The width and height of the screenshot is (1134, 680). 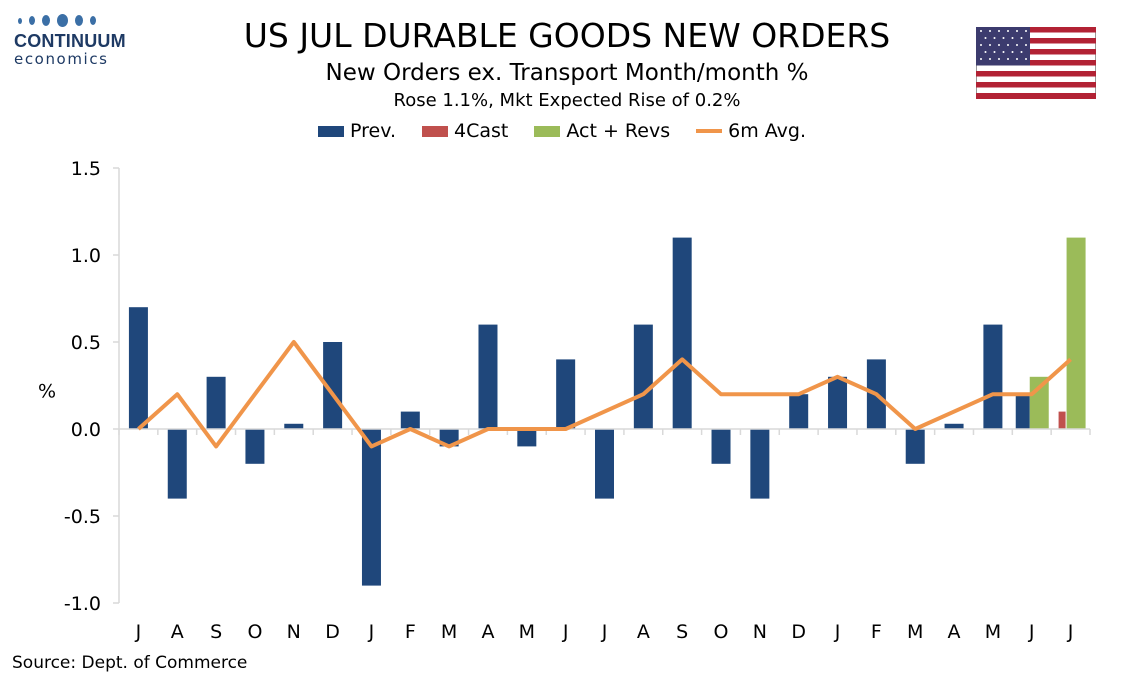 What do you see at coordinates (709, 131) in the screenshot?
I see `legend-swatch-avg` at bounding box center [709, 131].